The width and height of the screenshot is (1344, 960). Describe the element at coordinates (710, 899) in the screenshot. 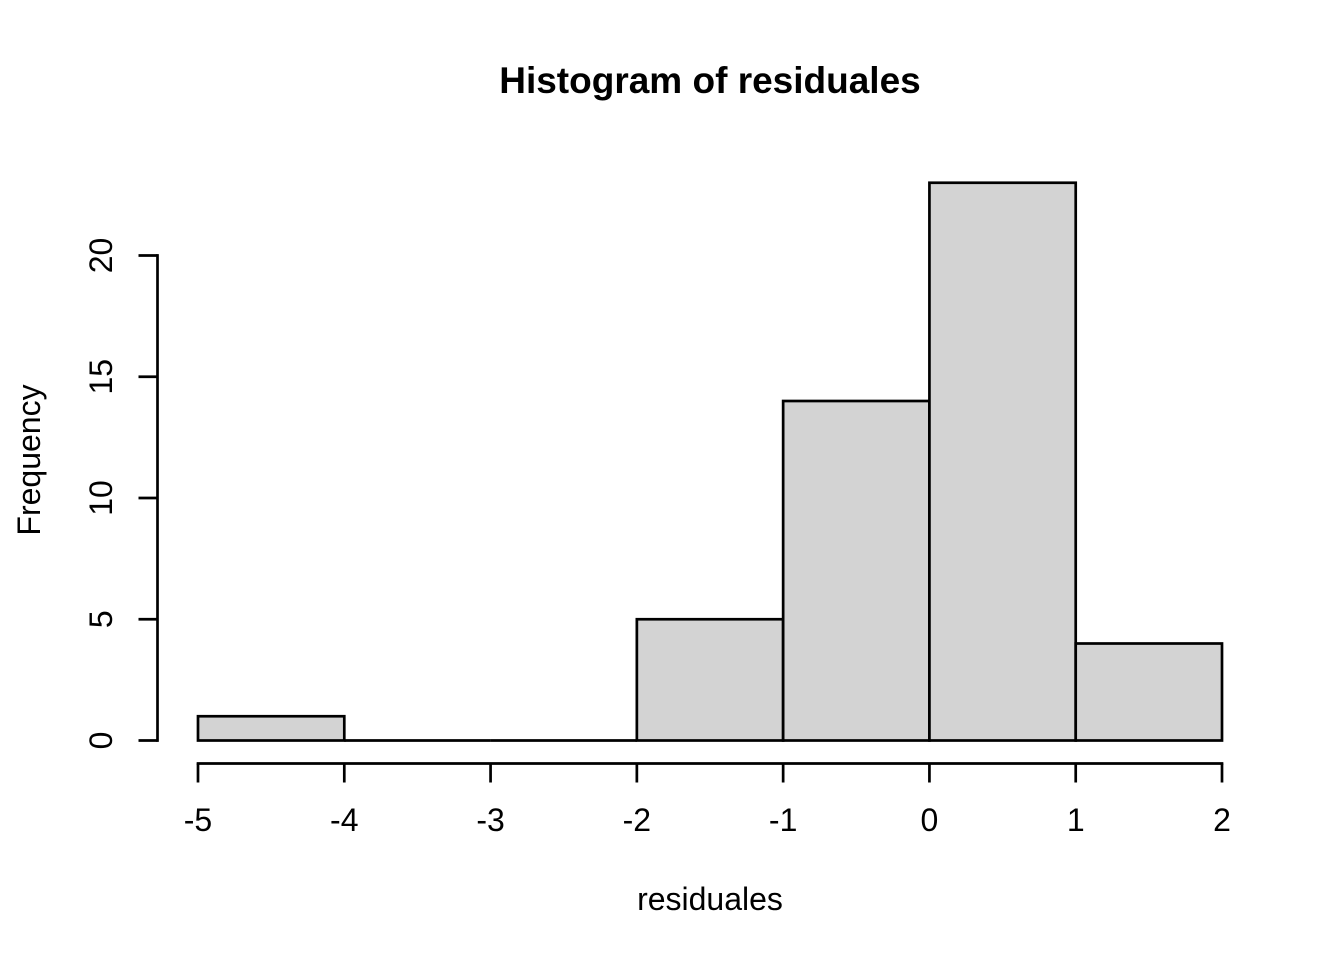

I see `x-axis-label: residuales` at that location.